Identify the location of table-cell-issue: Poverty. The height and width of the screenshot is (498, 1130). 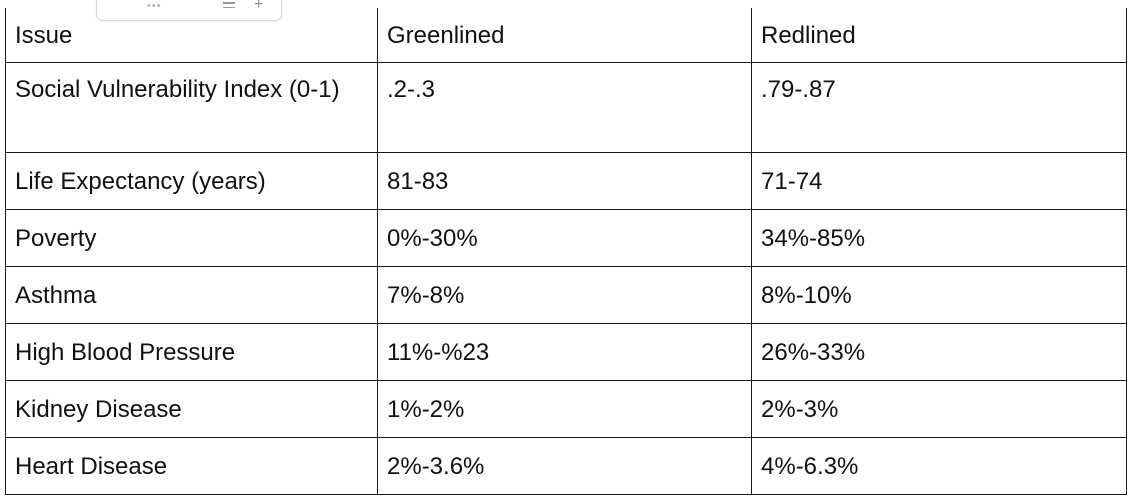
(191, 237).